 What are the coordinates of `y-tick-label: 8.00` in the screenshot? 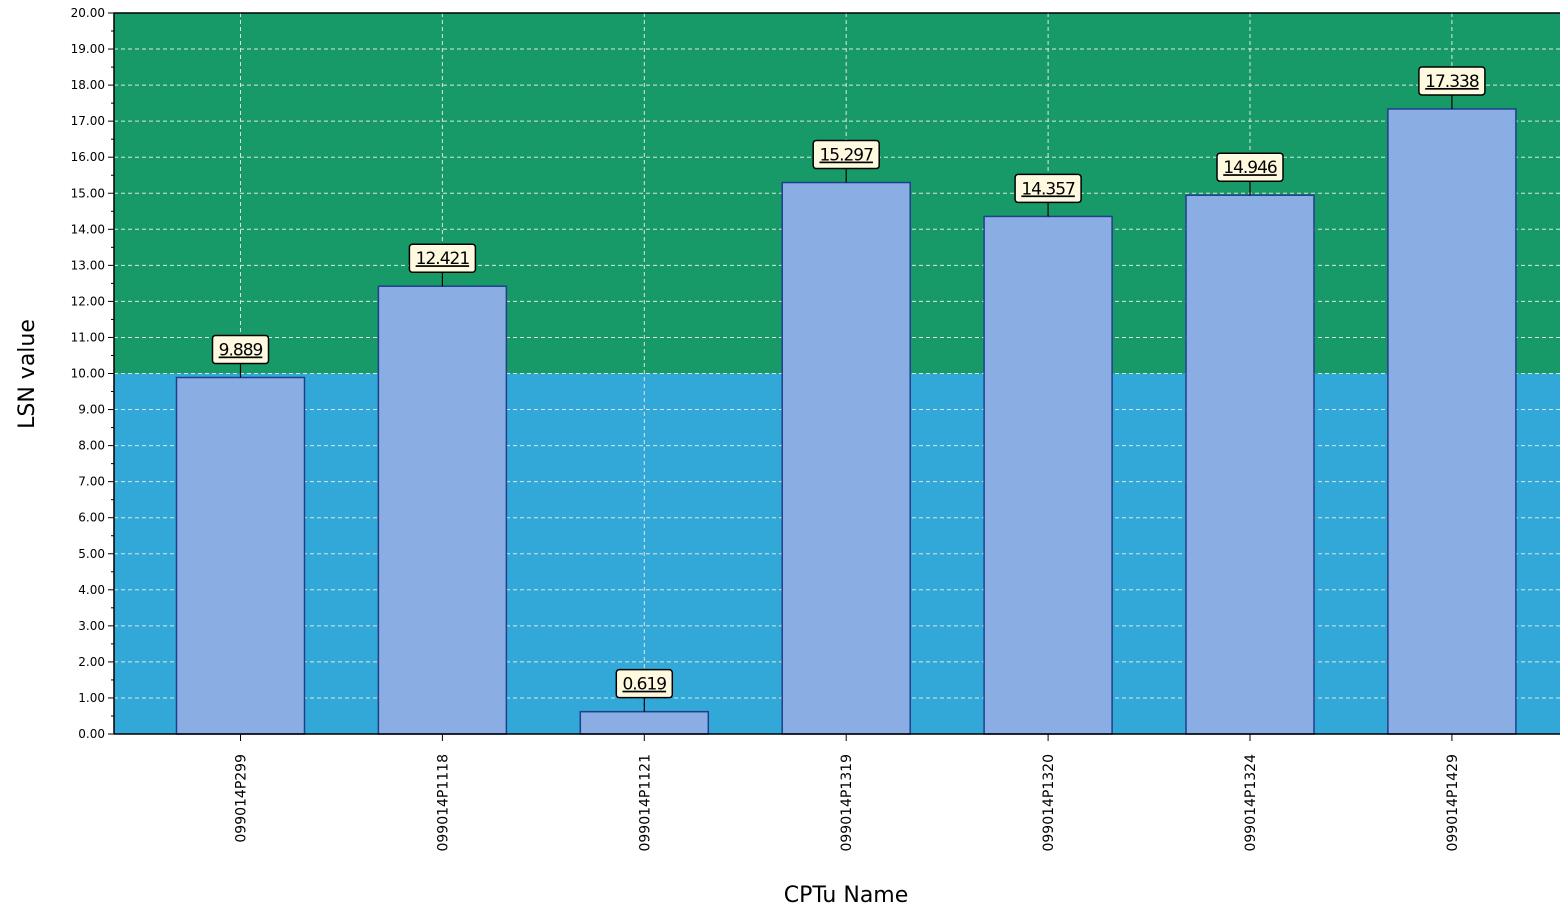 It's located at (91, 446).